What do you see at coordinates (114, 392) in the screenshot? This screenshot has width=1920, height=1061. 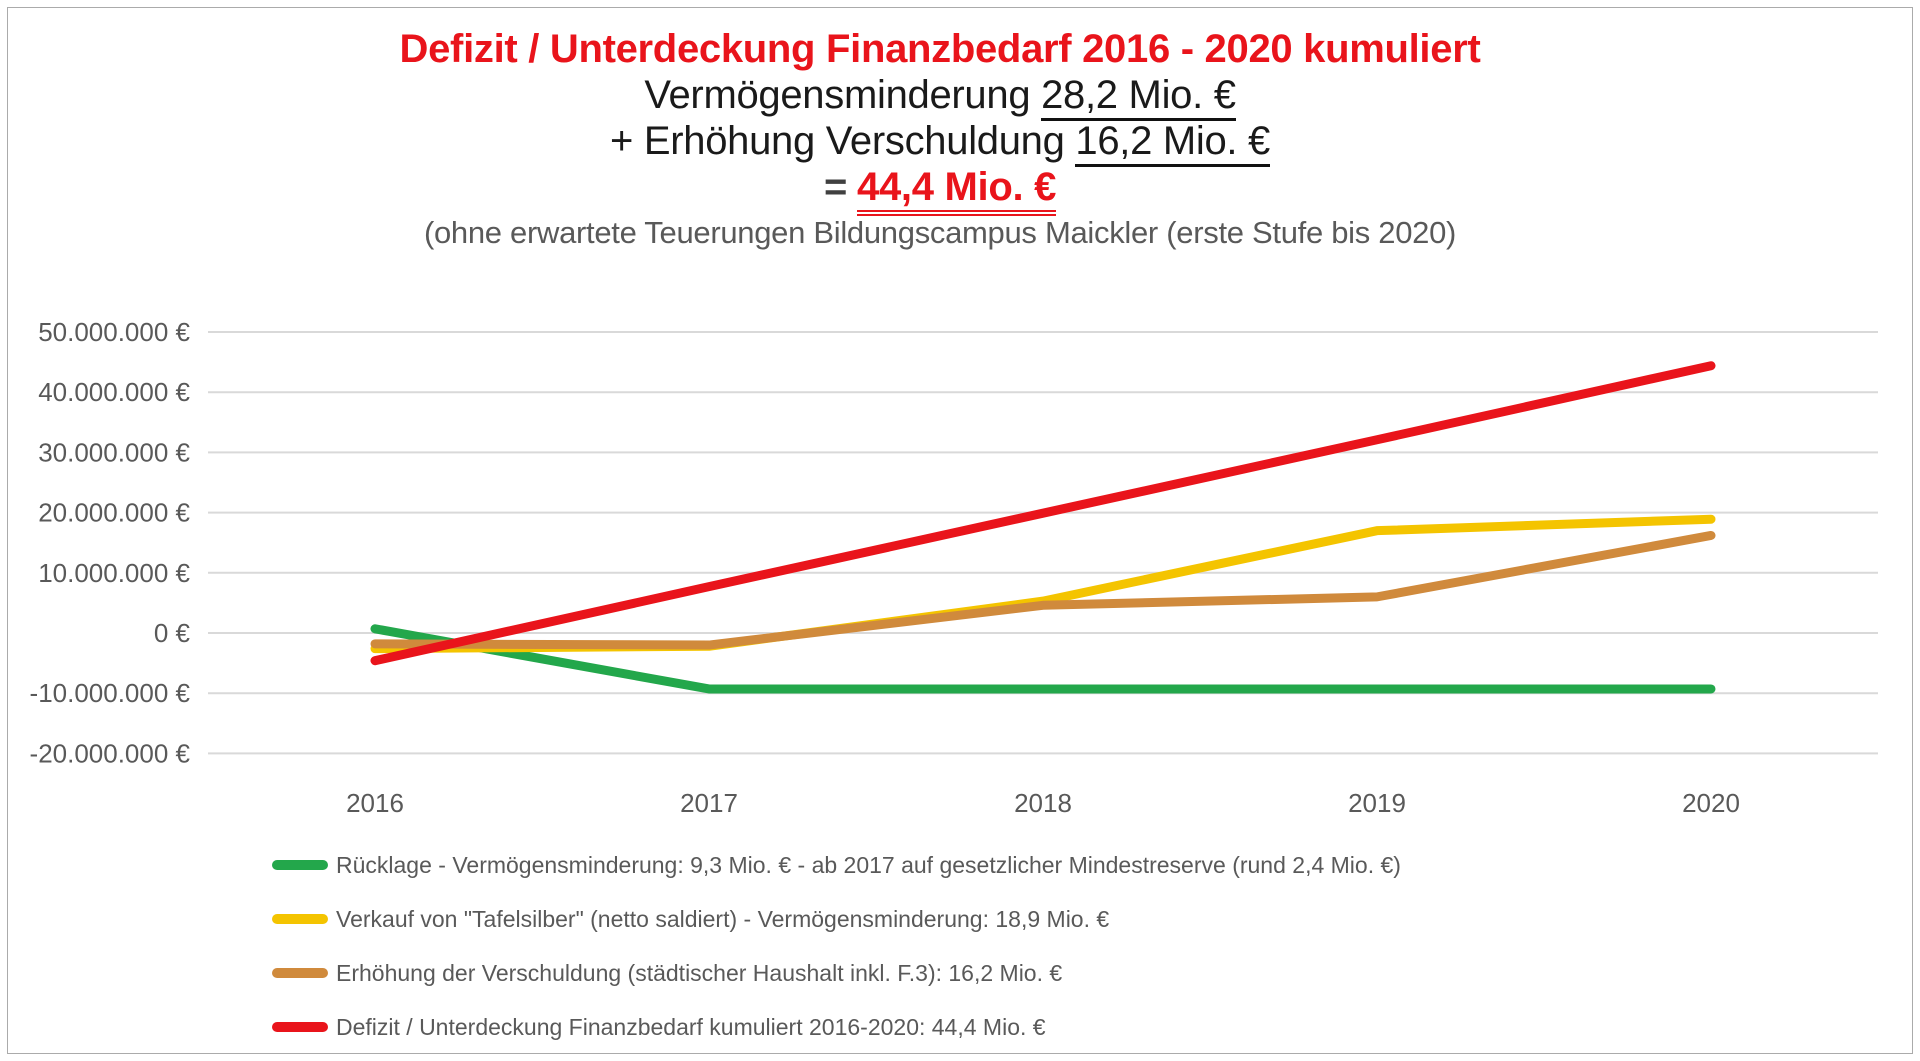 I see `y-axis-label: 40.000.000 €` at bounding box center [114, 392].